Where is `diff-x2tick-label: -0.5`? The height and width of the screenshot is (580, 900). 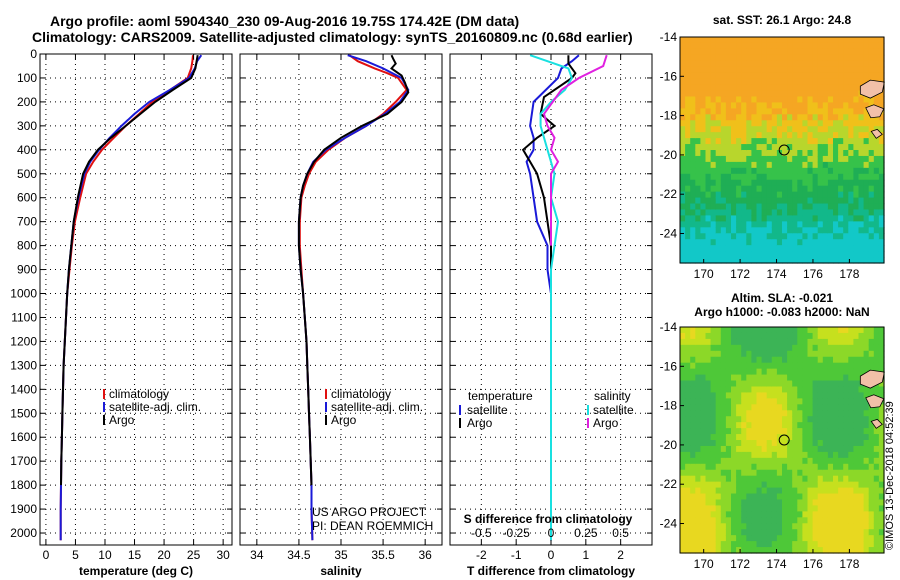
diff-x2tick-label: -0.5 is located at coordinates (481, 533).